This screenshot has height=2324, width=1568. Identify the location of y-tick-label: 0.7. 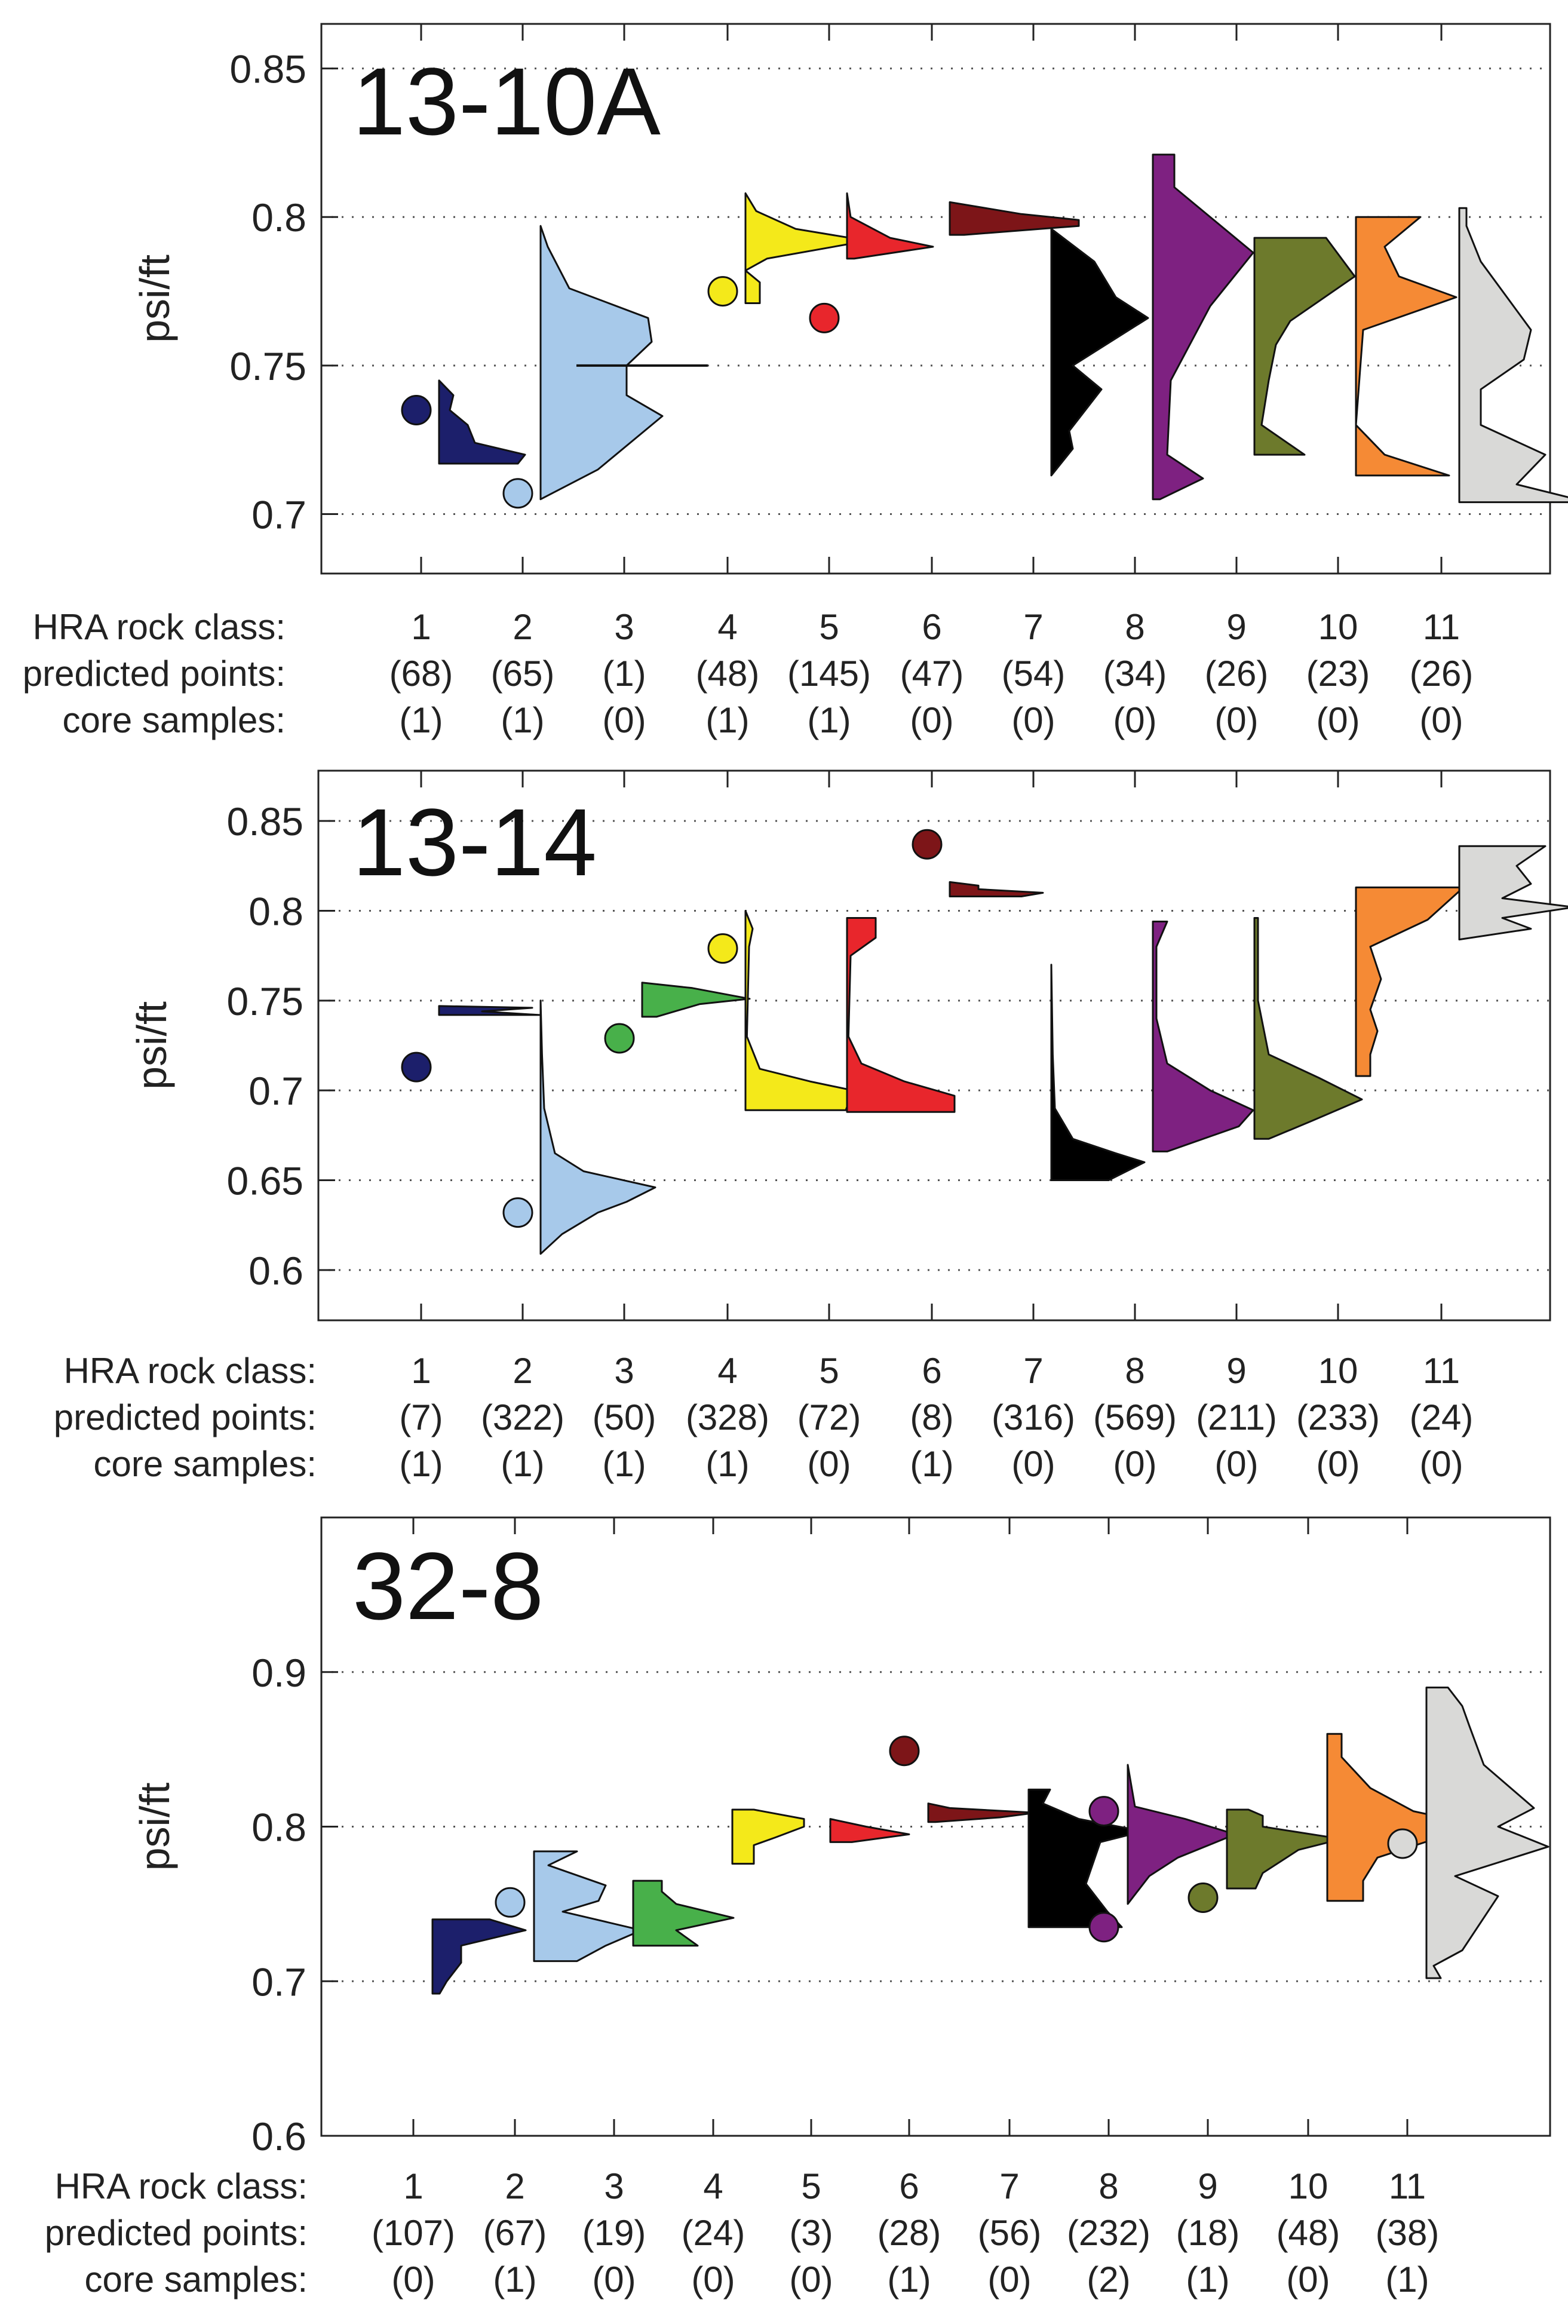
(275, 1091).